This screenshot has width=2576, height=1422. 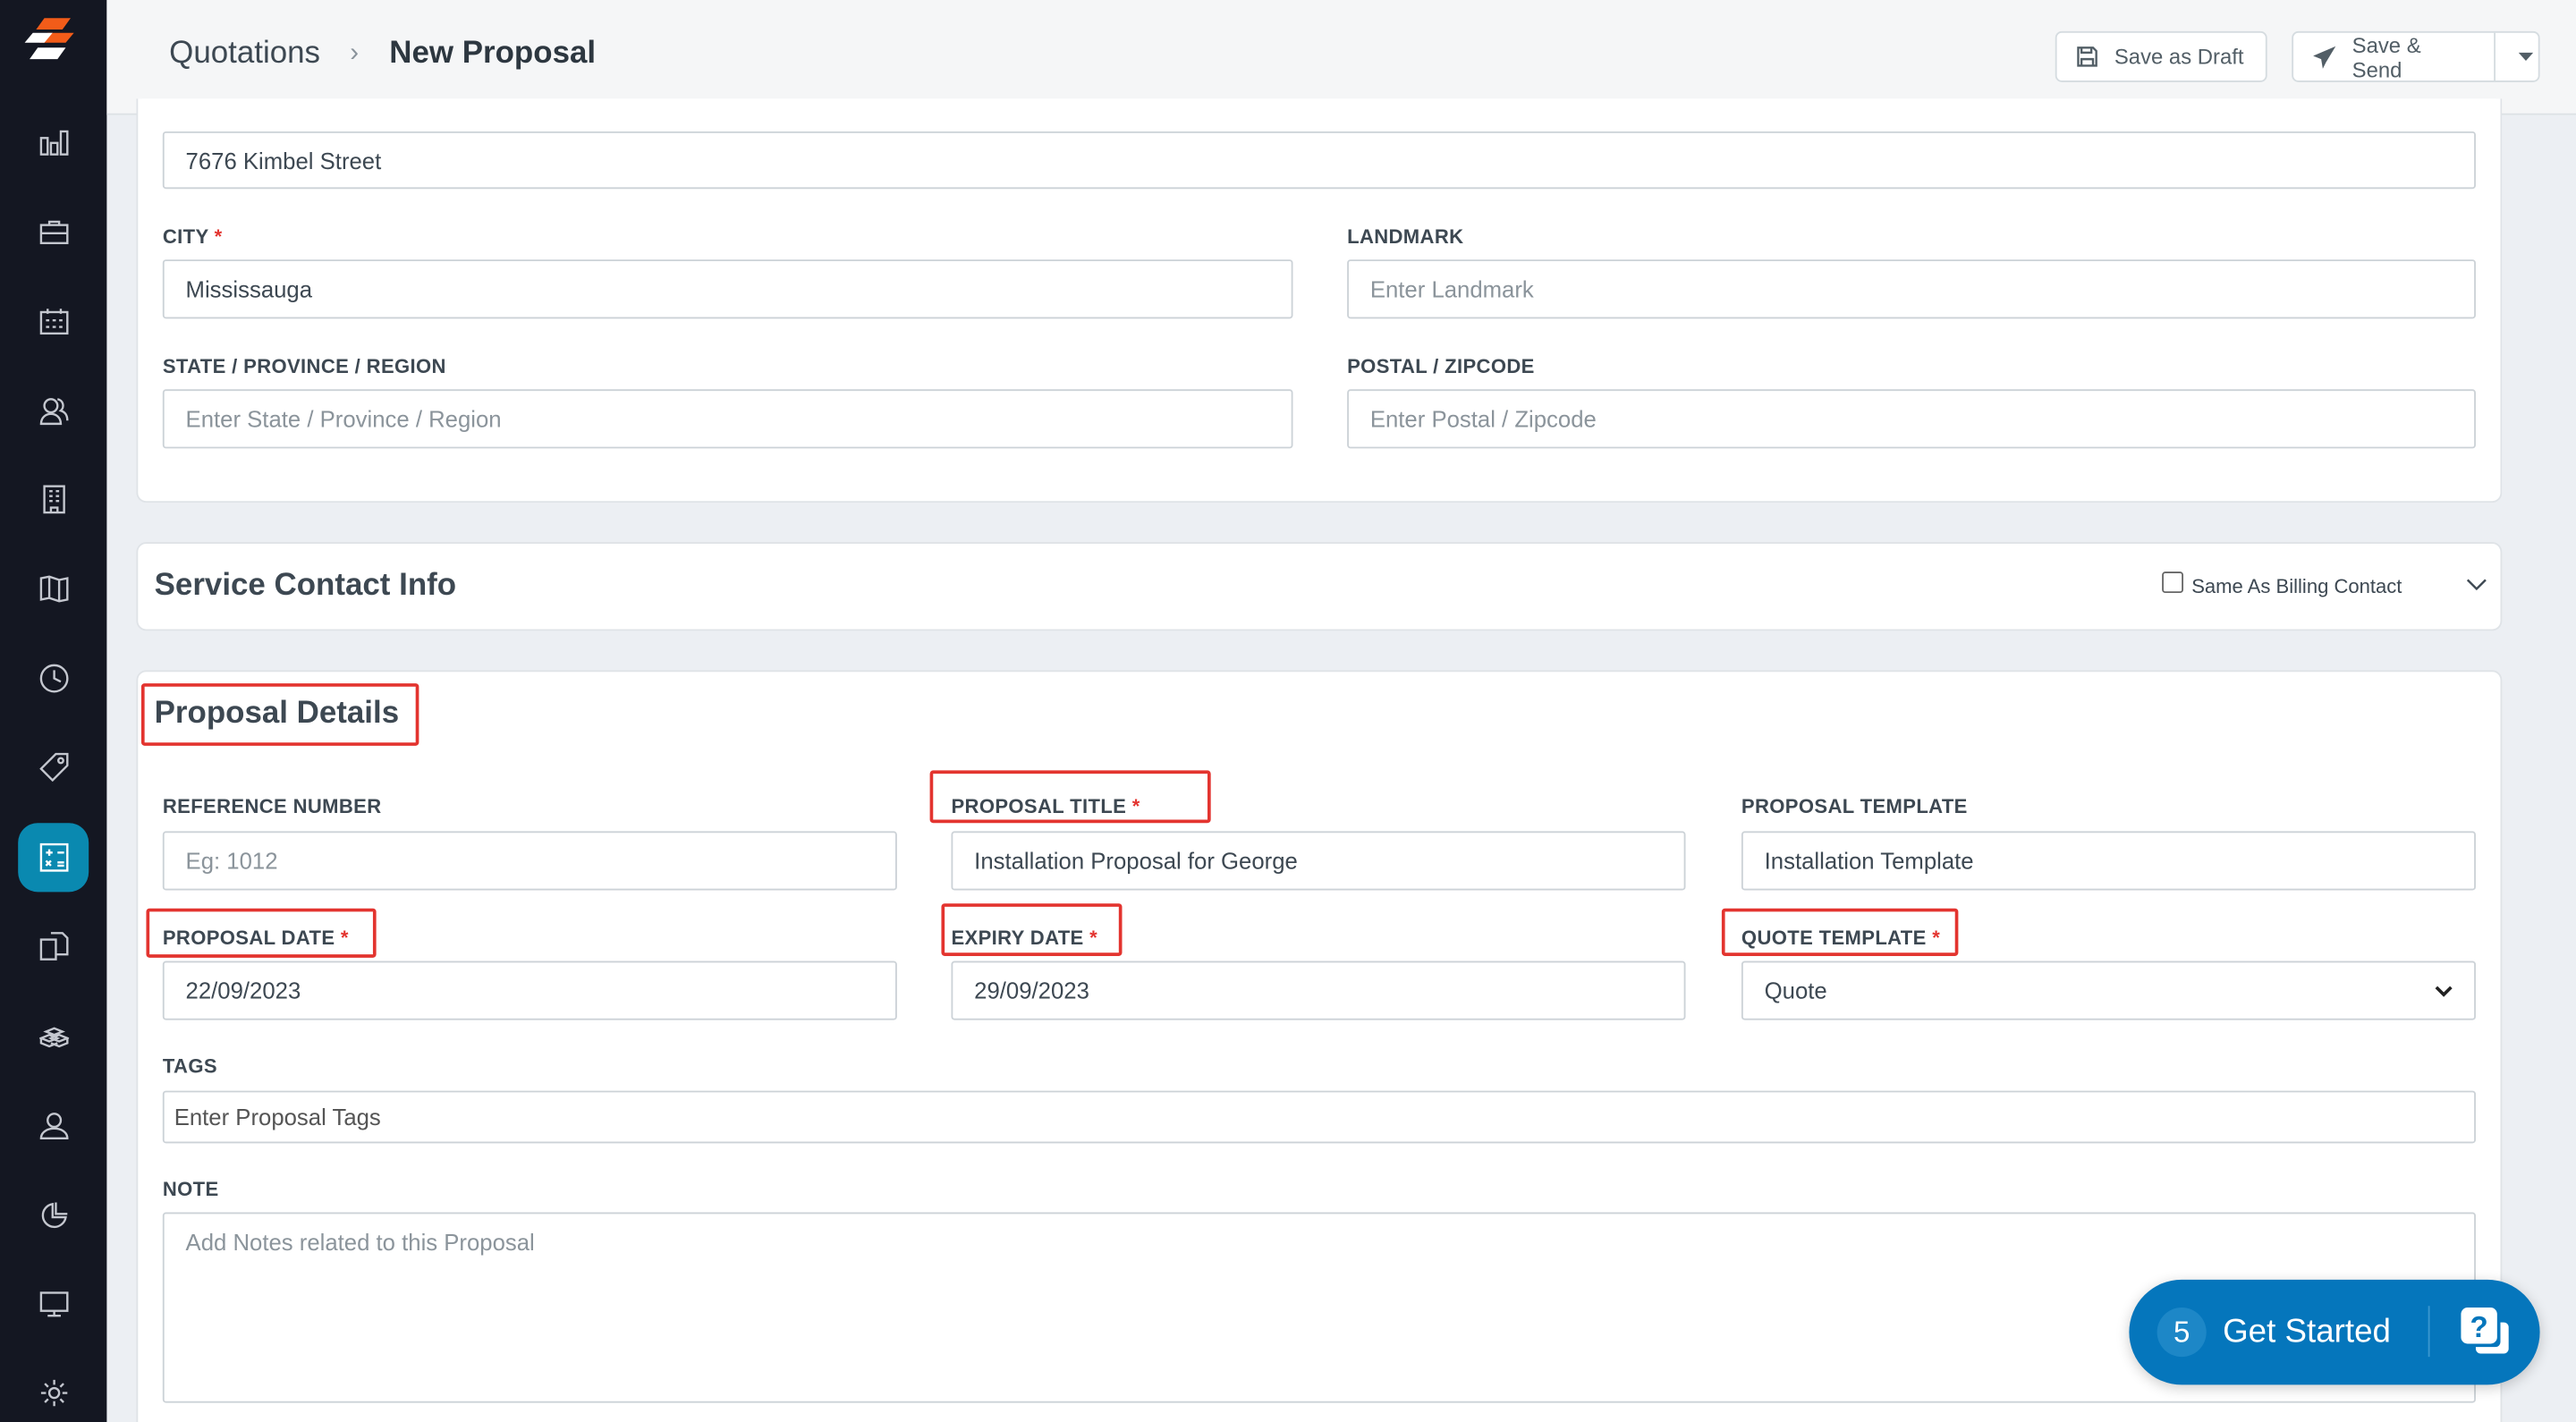 I want to click on calculator-icon, so click(x=53, y=857).